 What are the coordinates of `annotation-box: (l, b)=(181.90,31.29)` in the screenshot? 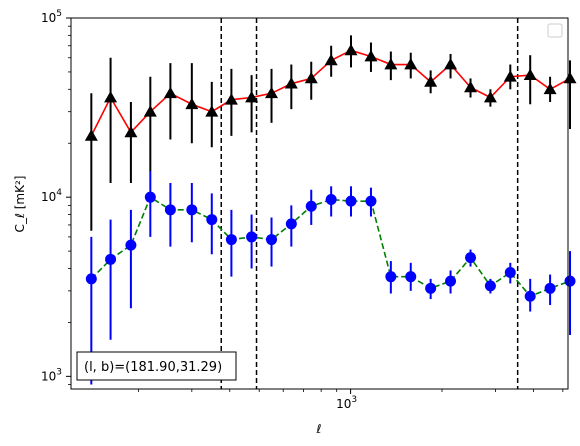 It's located at (156, 366).